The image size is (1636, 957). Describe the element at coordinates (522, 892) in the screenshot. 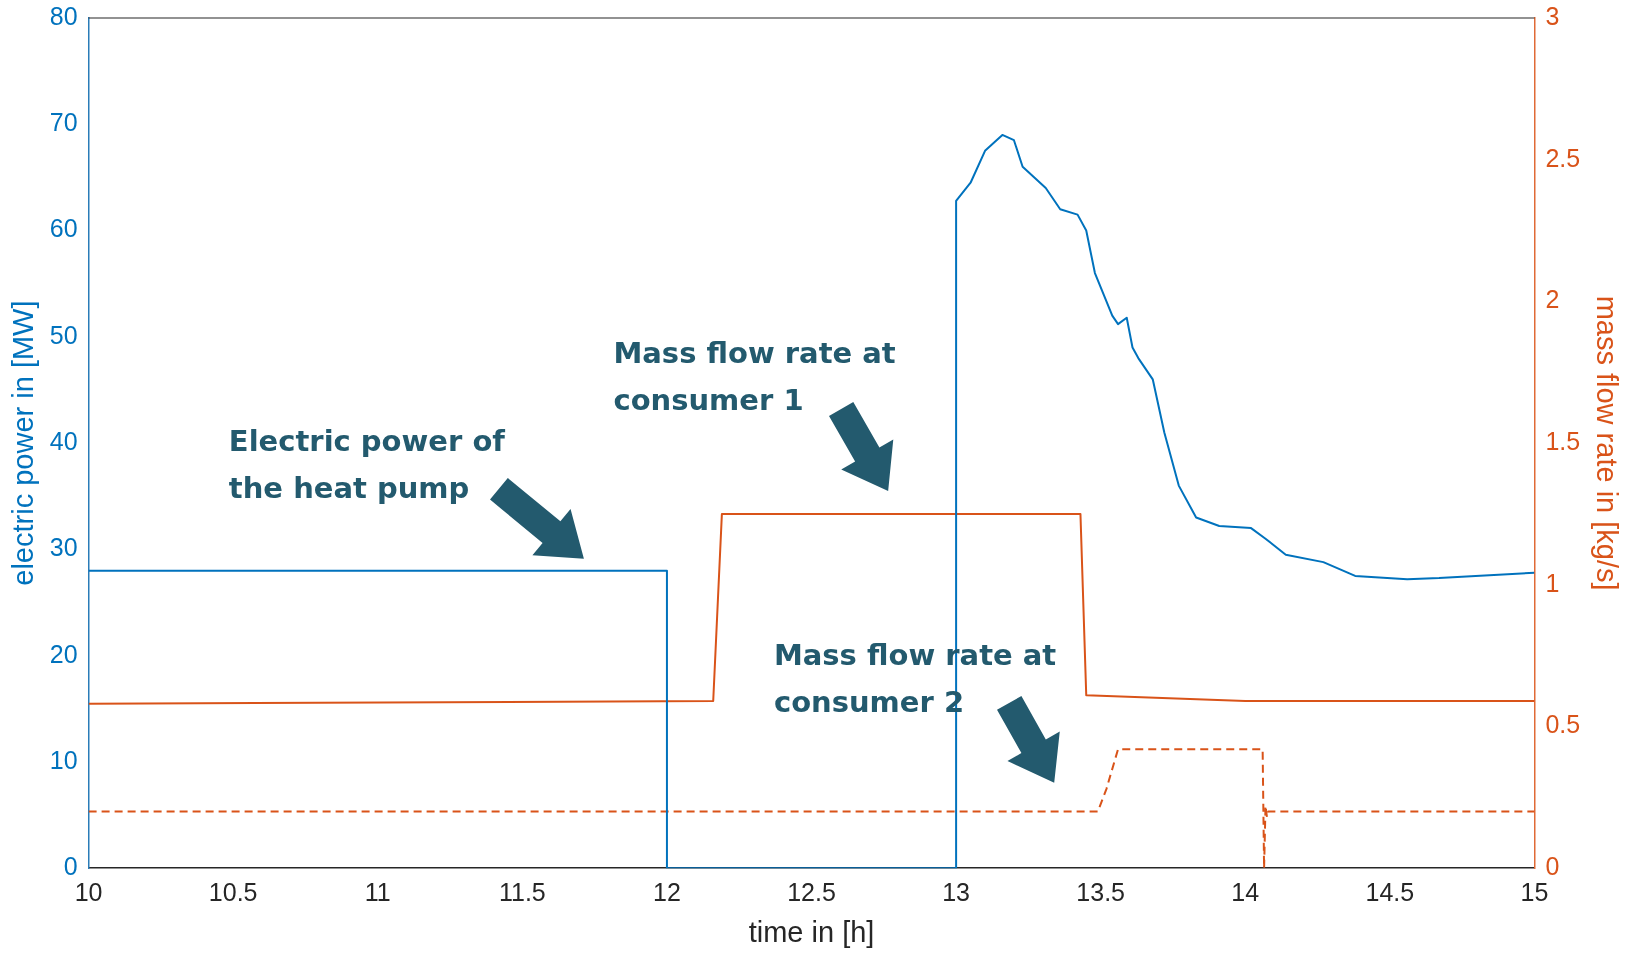

I see `x-tick-label: 11.5` at that location.